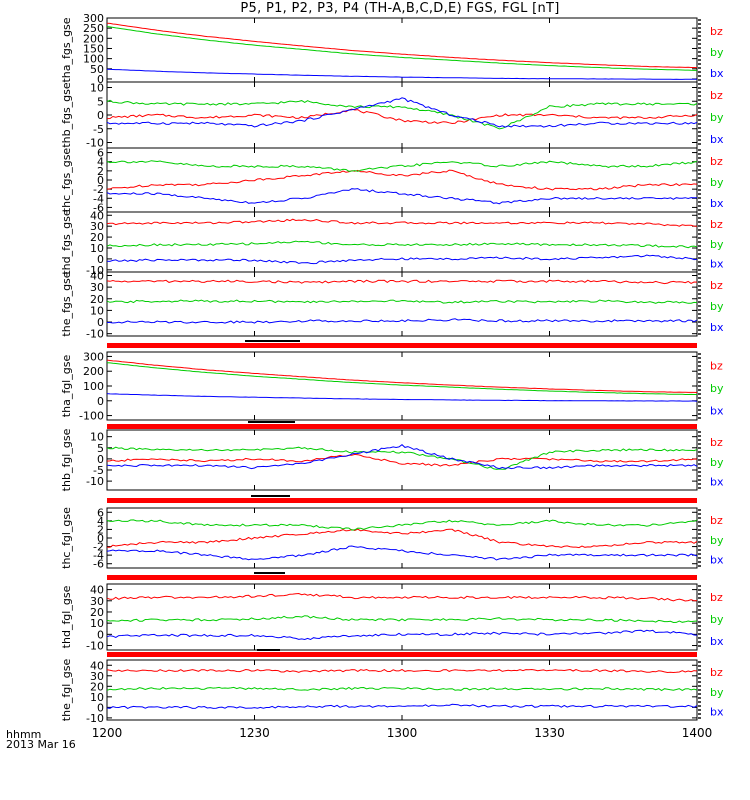 The image size is (750, 800). What do you see at coordinates (66, 459) in the screenshot?
I see `y-axis-label: thb_fgl_gse` at bounding box center [66, 459].